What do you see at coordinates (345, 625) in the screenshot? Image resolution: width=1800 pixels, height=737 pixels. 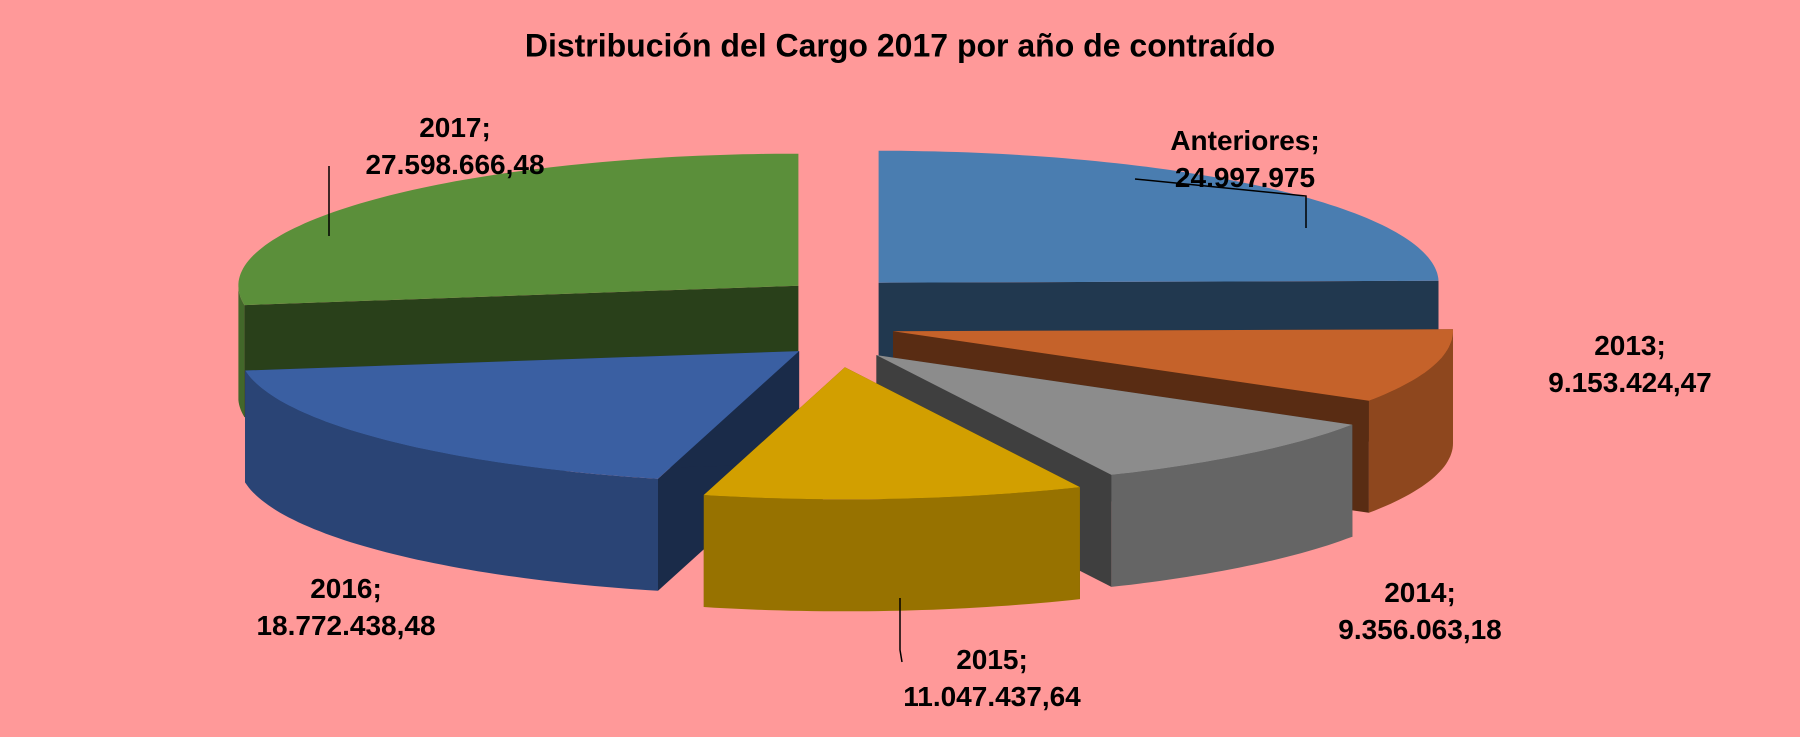 I see `data-label-value: 18.772.438,48` at bounding box center [345, 625].